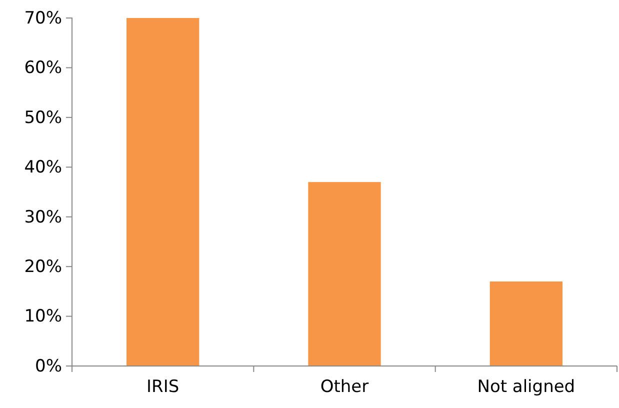 This screenshot has height=408, width=619. What do you see at coordinates (43, 217) in the screenshot?
I see `y-tick-label: 30%` at bounding box center [43, 217].